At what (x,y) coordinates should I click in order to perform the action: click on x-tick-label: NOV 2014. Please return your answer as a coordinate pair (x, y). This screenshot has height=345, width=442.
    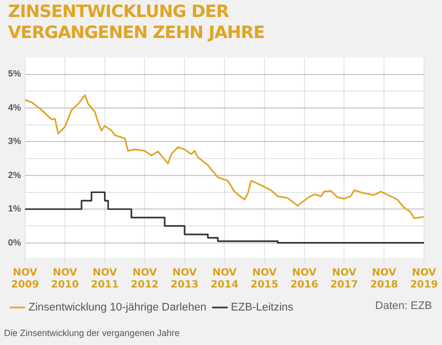
    Looking at the image, I should click on (224, 279).